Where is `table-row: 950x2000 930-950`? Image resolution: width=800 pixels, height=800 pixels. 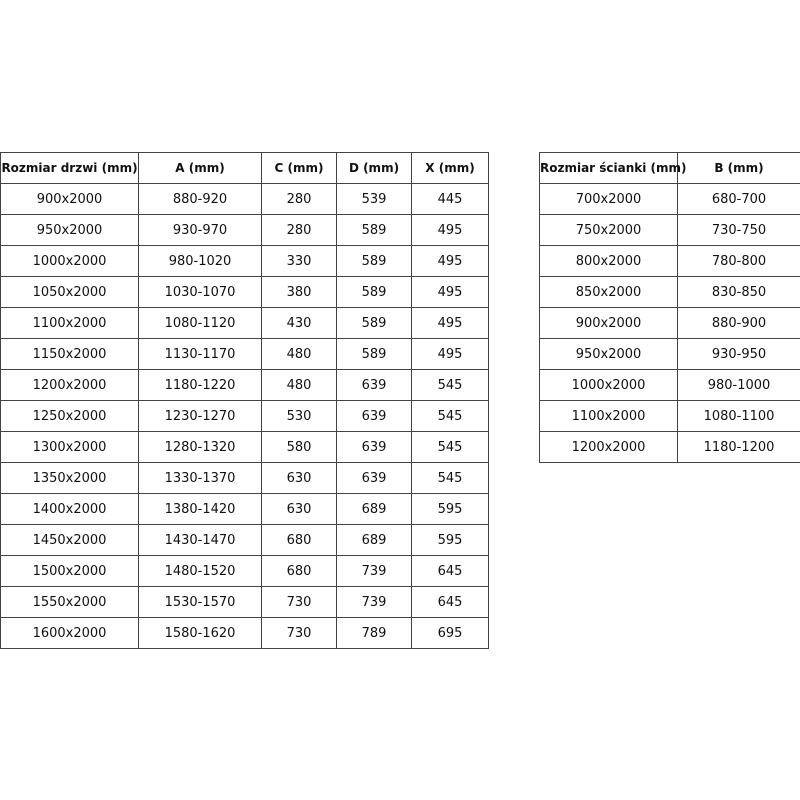
table-row: 950x2000 930-950 is located at coordinates (669, 354).